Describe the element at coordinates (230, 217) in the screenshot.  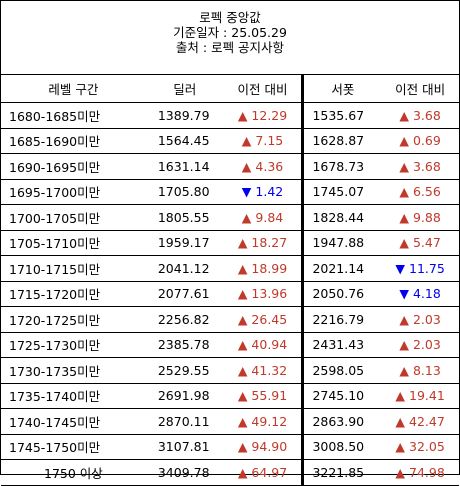
I see `table-row: 1700-1705미만 1805.55 ▲ 9.84 1828.44 ▲ 9.88` at that location.